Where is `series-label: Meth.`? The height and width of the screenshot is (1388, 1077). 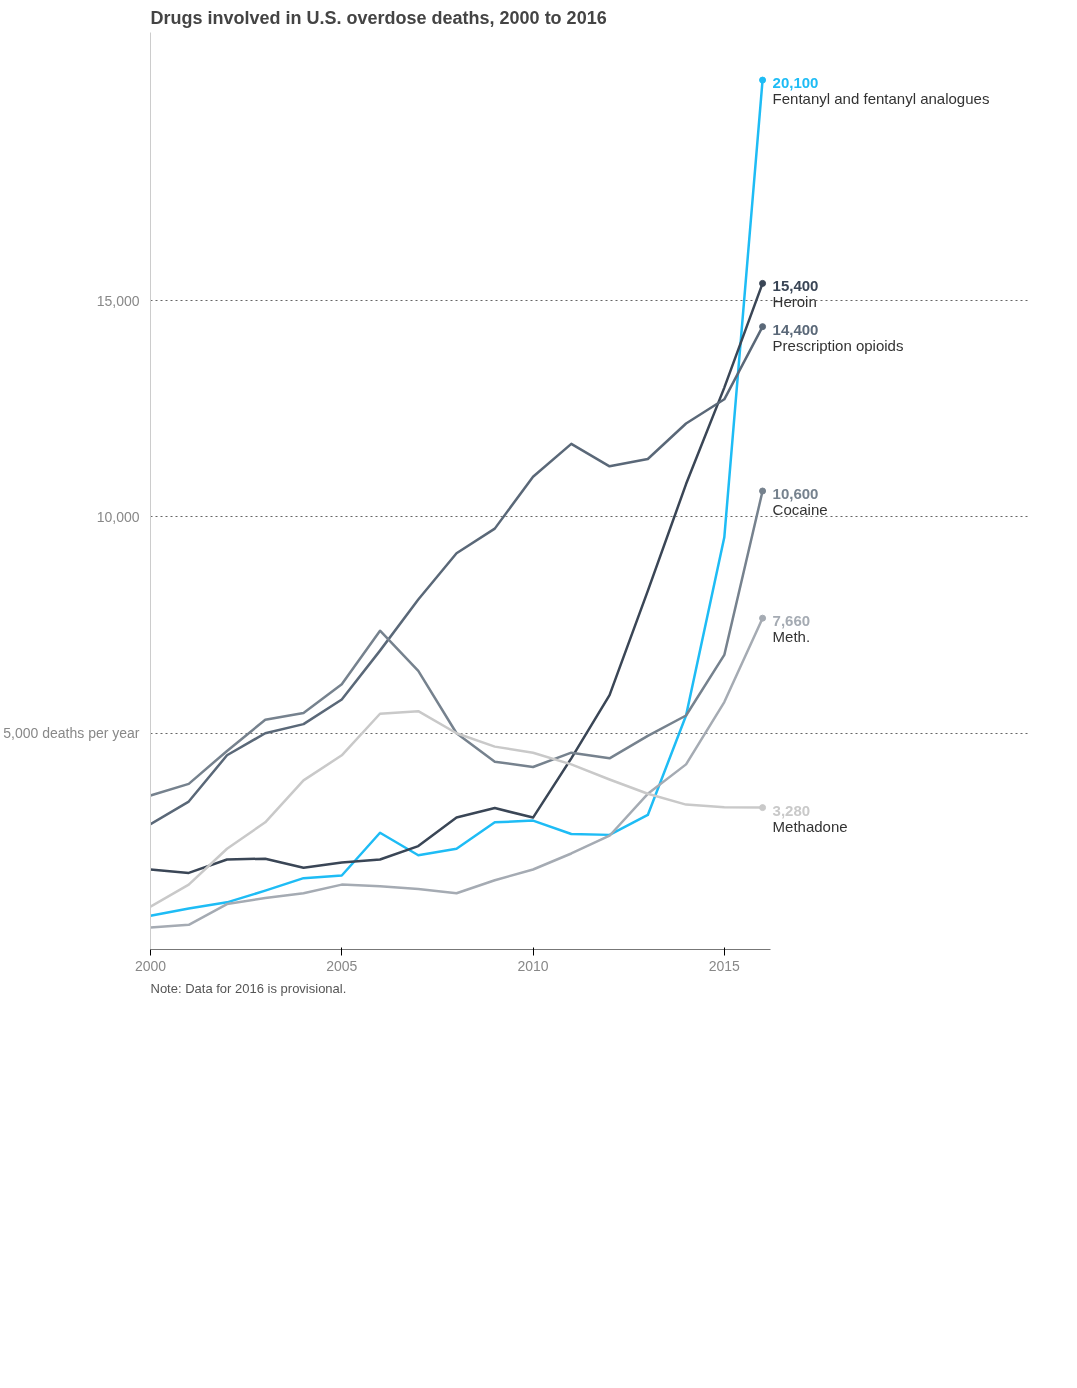
series-label: Meth. is located at coordinates (791, 637).